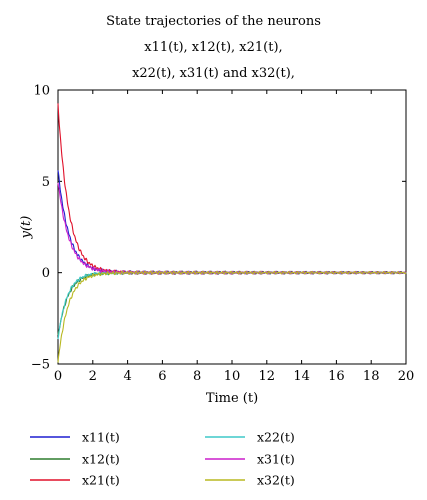  What do you see at coordinates (276, 459) in the screenshot?
I see `legend-label-x31t: x31(t)` at bounding box center [276, 459].